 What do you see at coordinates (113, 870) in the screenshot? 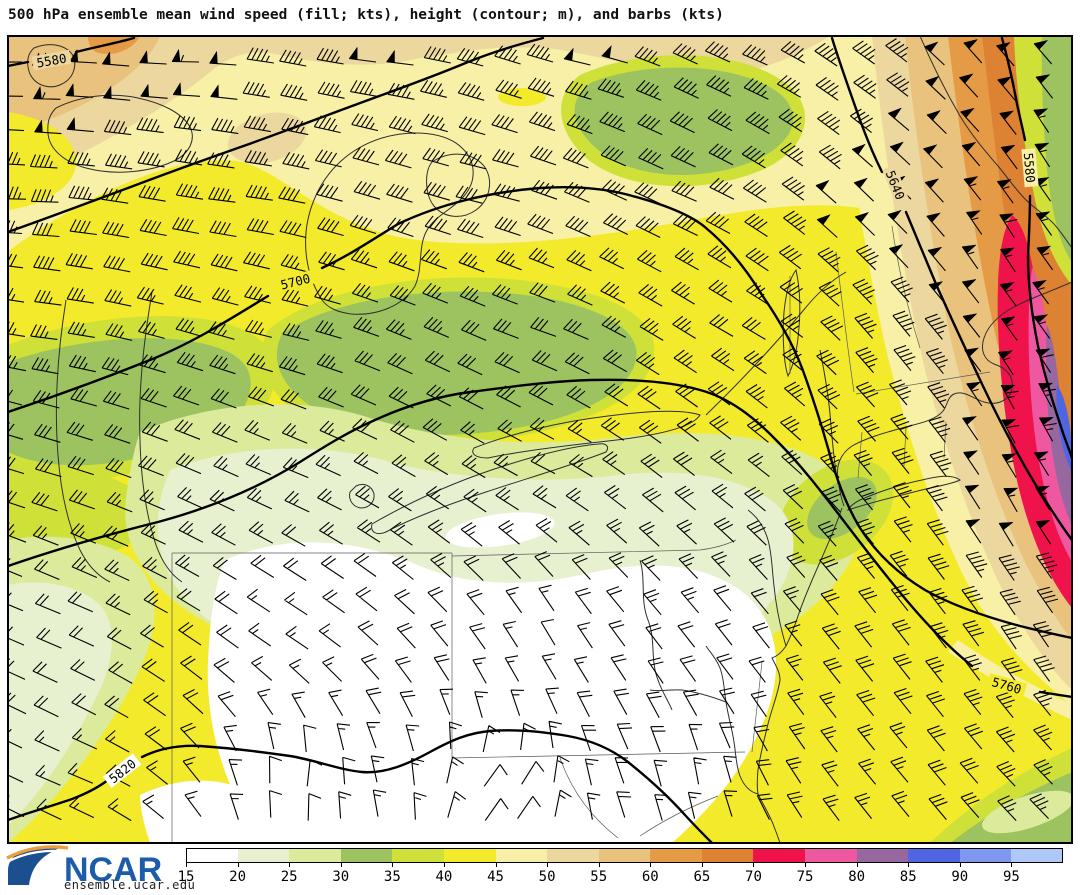
I see `ncar-logo-text: NCAR` at bounding box center [113, 870].